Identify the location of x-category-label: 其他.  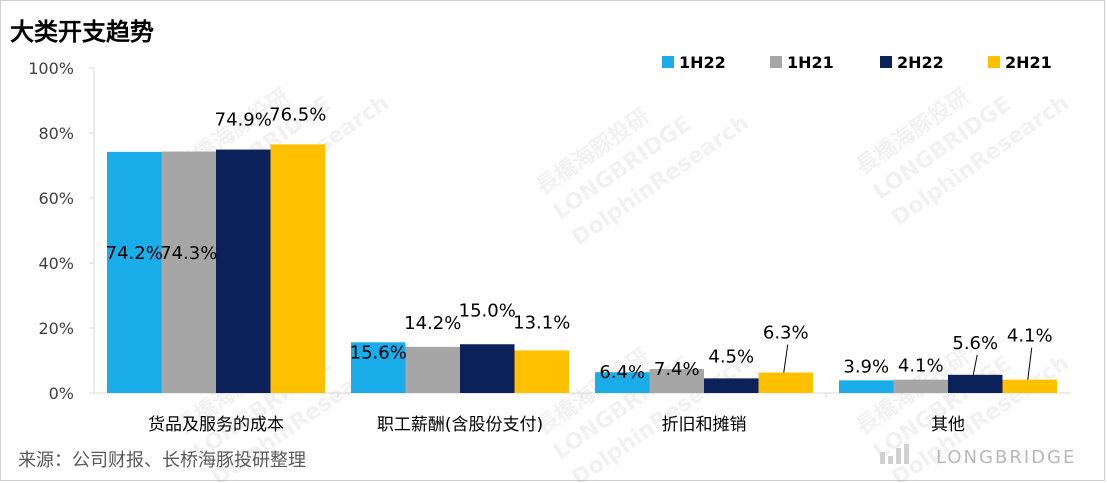
(948, 425).